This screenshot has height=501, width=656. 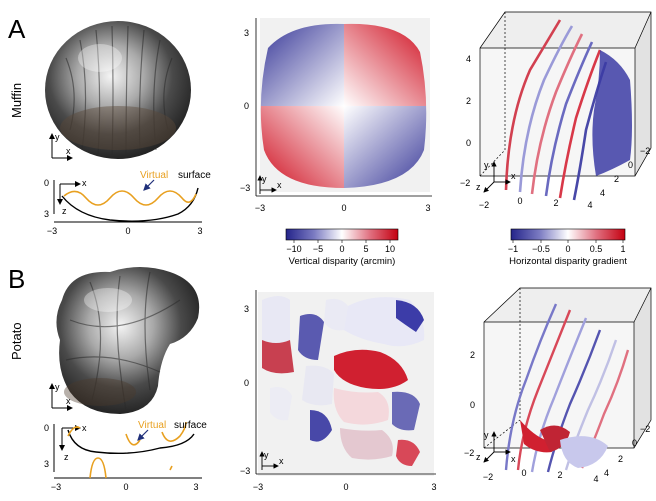 What do you see at coordinates (513, 176) in the screenshot?
I see `muffin-cube-axis-x: x` at bounding box center [513, 176].